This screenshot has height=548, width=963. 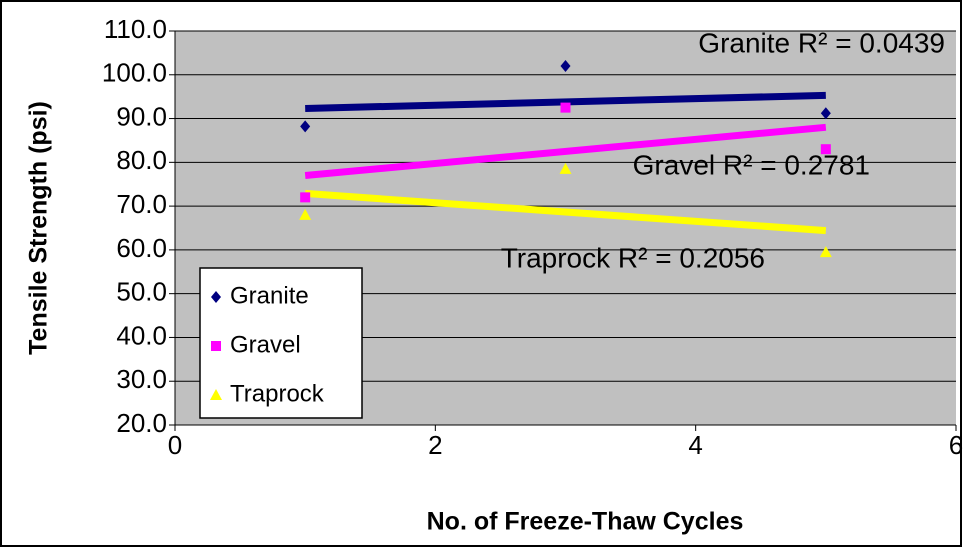 I want to click on legend-label: Traprock, so click(x=277, y=393).